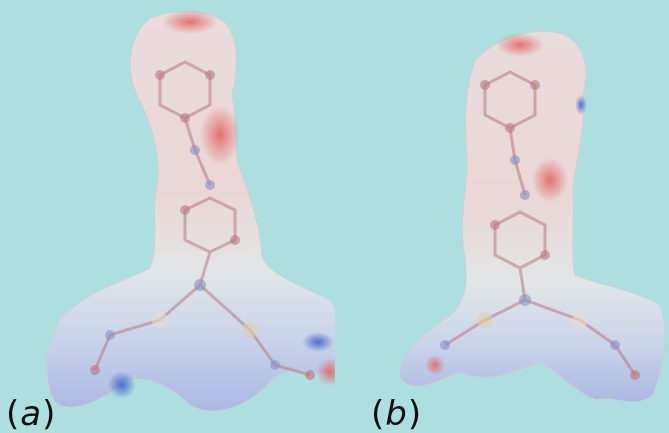  I want to click on panel-a-blue-spot-left, so click(122, 385).